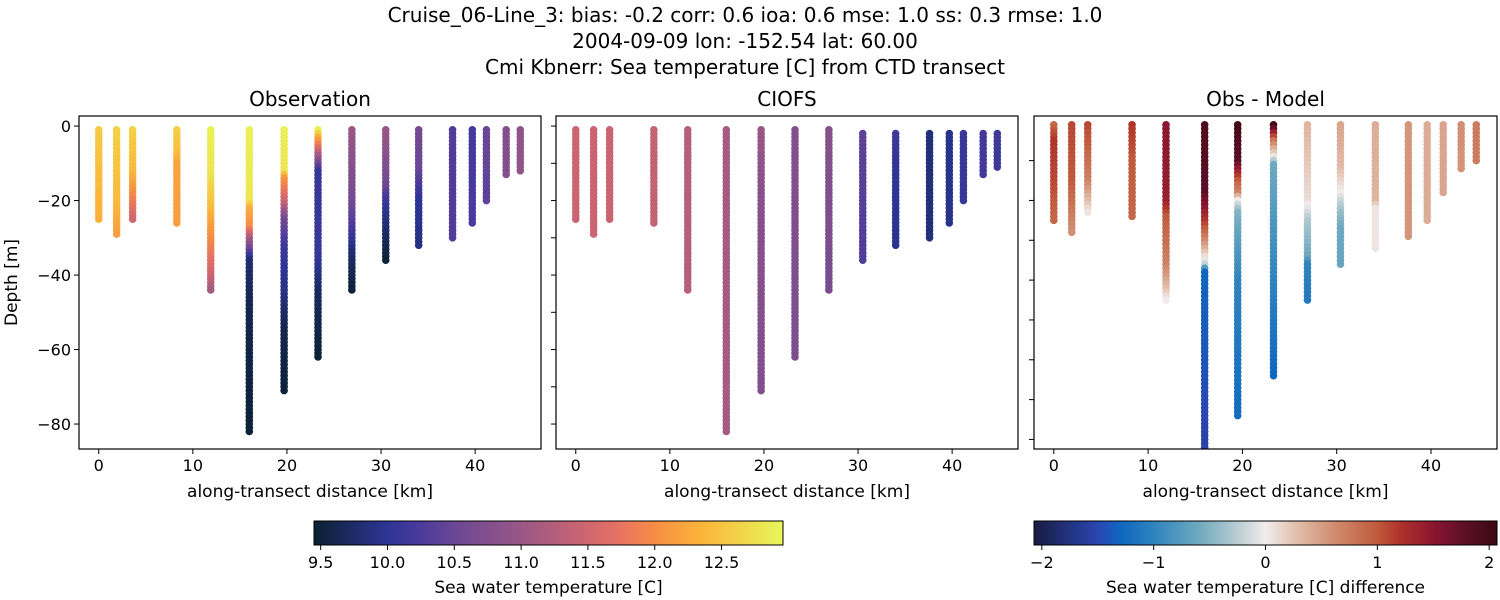  What do you see at coordinates (1154, 562) in the screenshot?
I see `colorbar-tick-label: −1` at bounding box center [1154, 562].